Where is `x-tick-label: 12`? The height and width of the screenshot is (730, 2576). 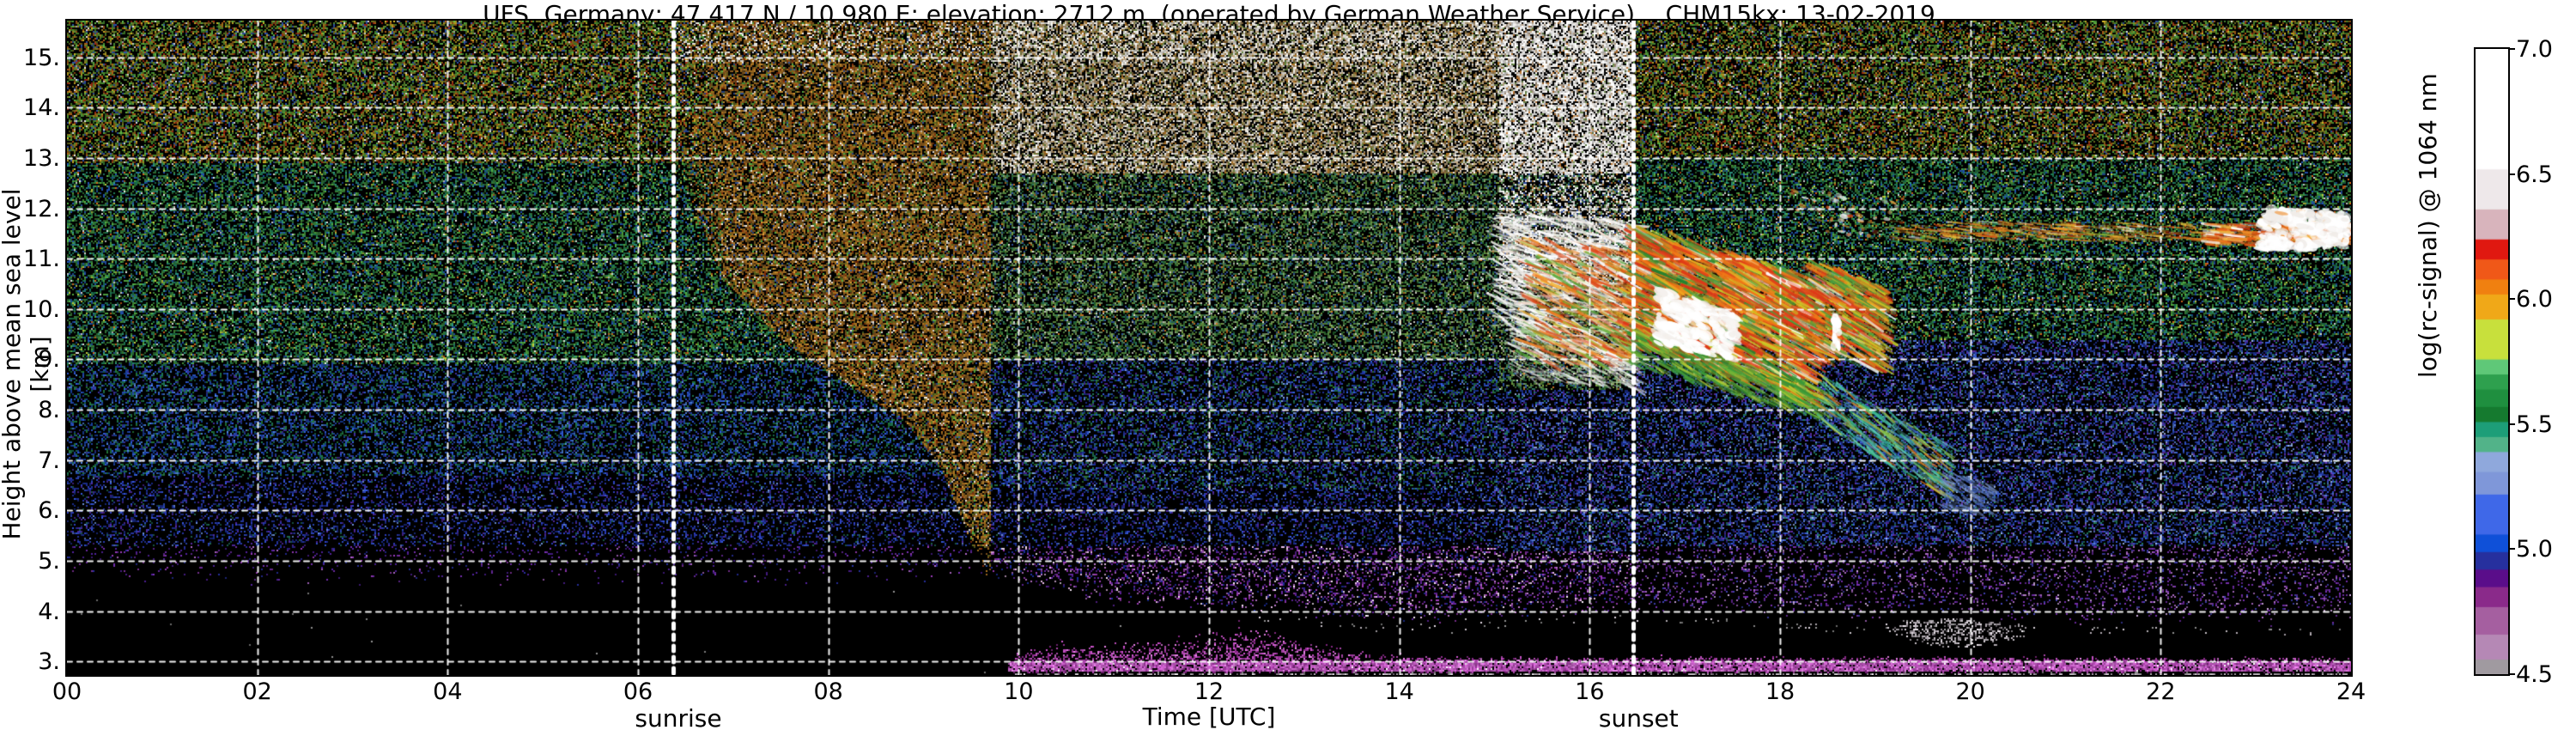 x-tick-label: 12 is located at coordinates (1209, 691).